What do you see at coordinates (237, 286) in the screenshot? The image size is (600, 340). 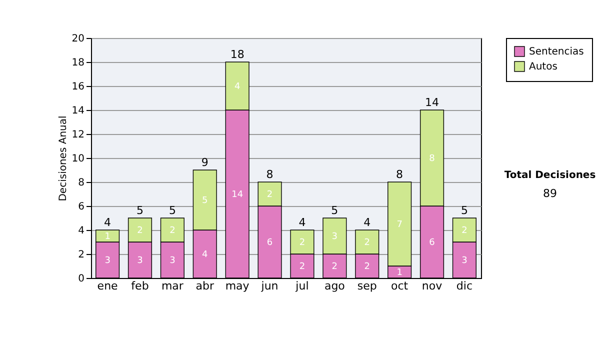 I see `x-tick-label: may` at bounding box center [237, 286].